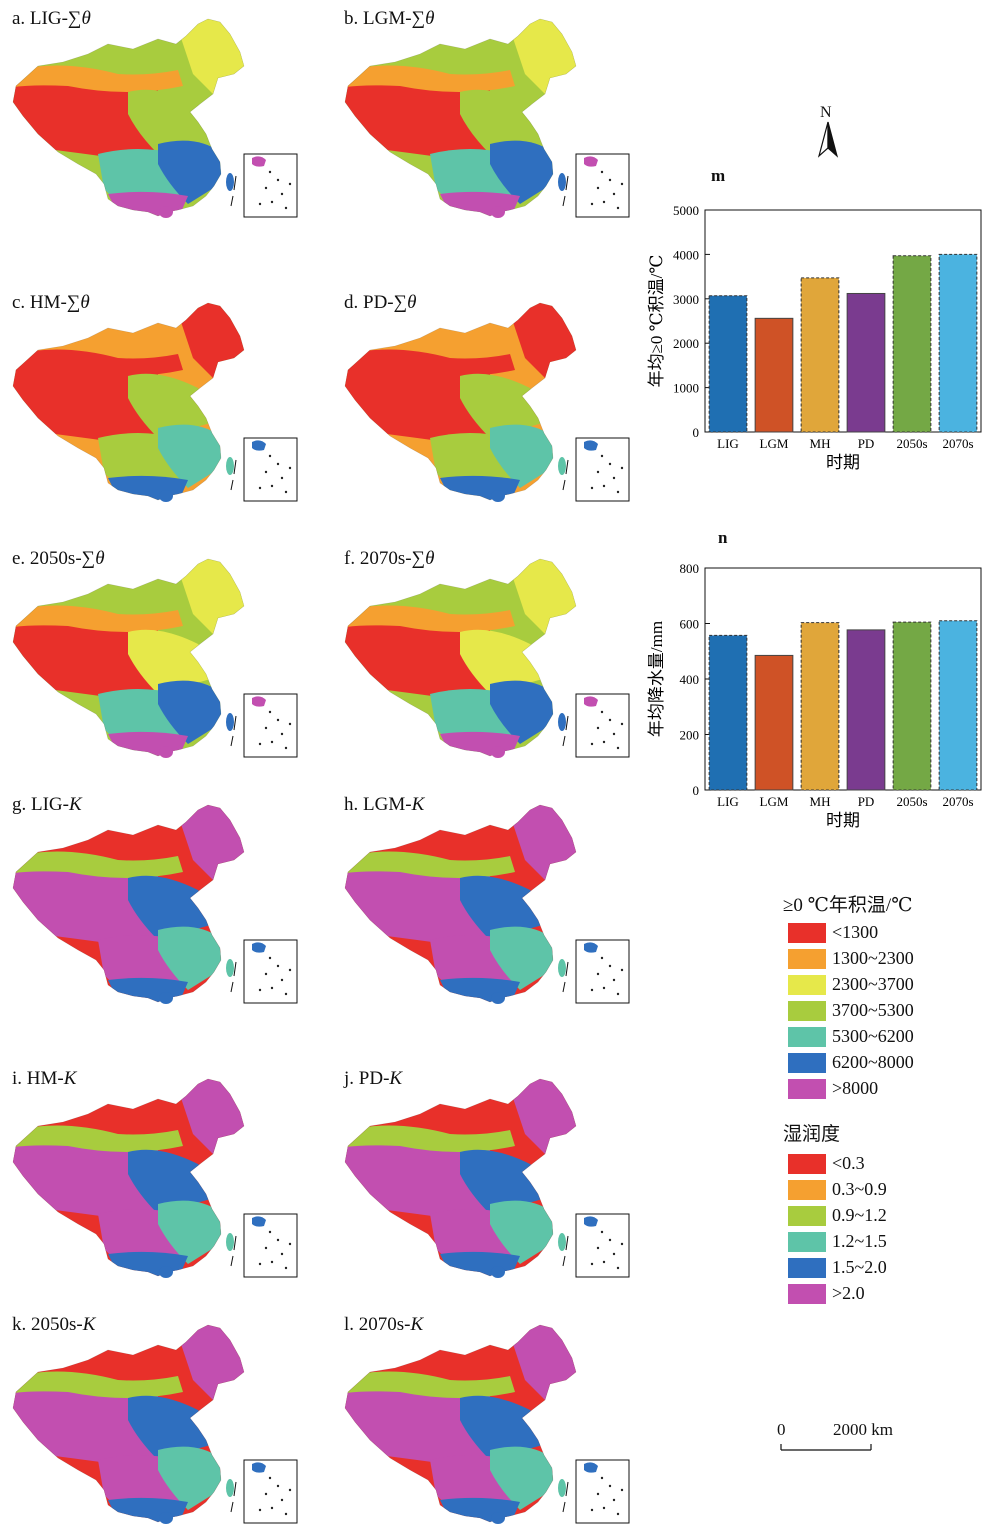 The image size is (988, 1530). Describe the element at coordinates (812, 1134) in the screenshot. I see `legend-moist-title: 湿润度` at that location.